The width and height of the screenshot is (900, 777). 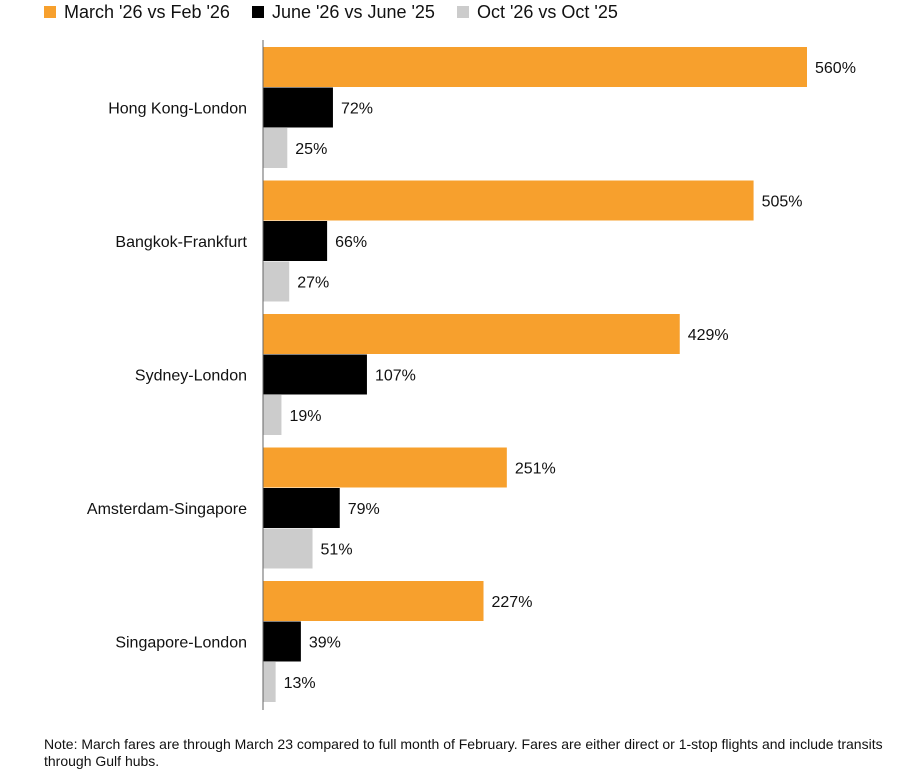 What do you see at coordinates (353, 11) in the screenshot?
I see `legend-label-june: June '26 vs June '25` at bounding box center [353, 11].